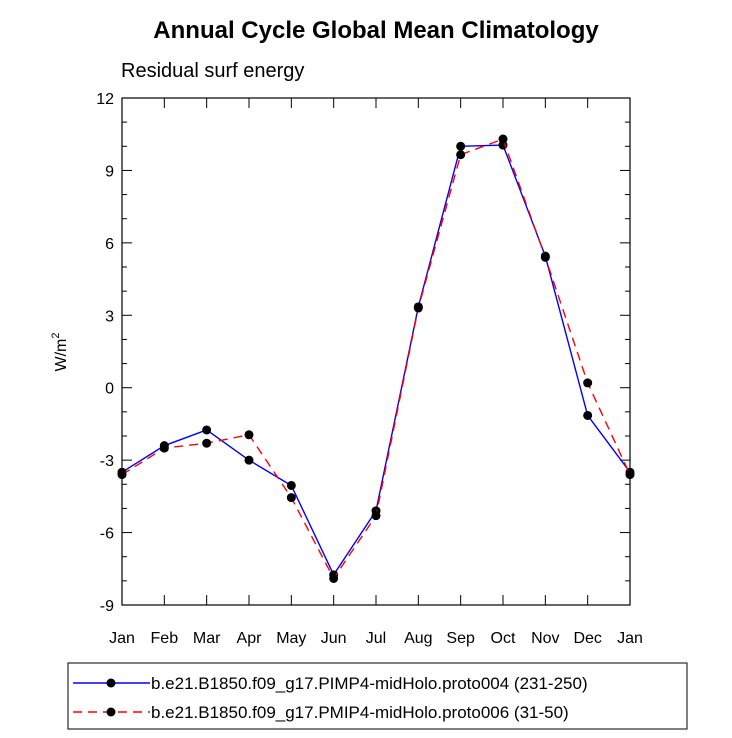  Describe the element at coordinates (376, 30) in the screenshot. I see `chart-title: Annual Cycle Global Mean Climatology` at that location.